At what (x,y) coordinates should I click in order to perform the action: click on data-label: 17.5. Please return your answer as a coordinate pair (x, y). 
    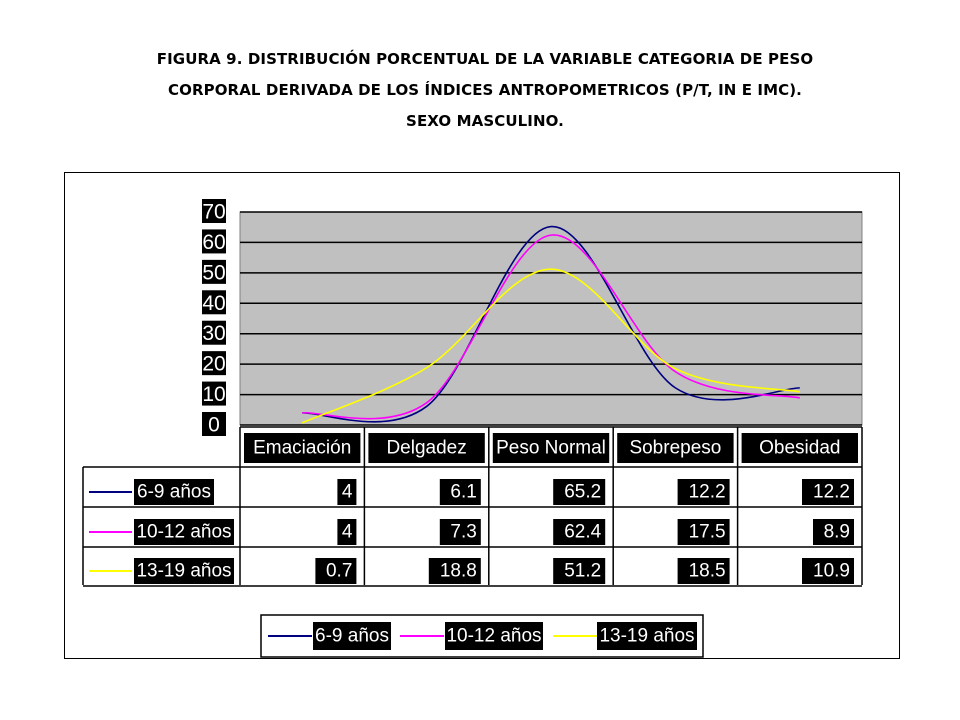
    Looking at the image, I should click on (707, 532).